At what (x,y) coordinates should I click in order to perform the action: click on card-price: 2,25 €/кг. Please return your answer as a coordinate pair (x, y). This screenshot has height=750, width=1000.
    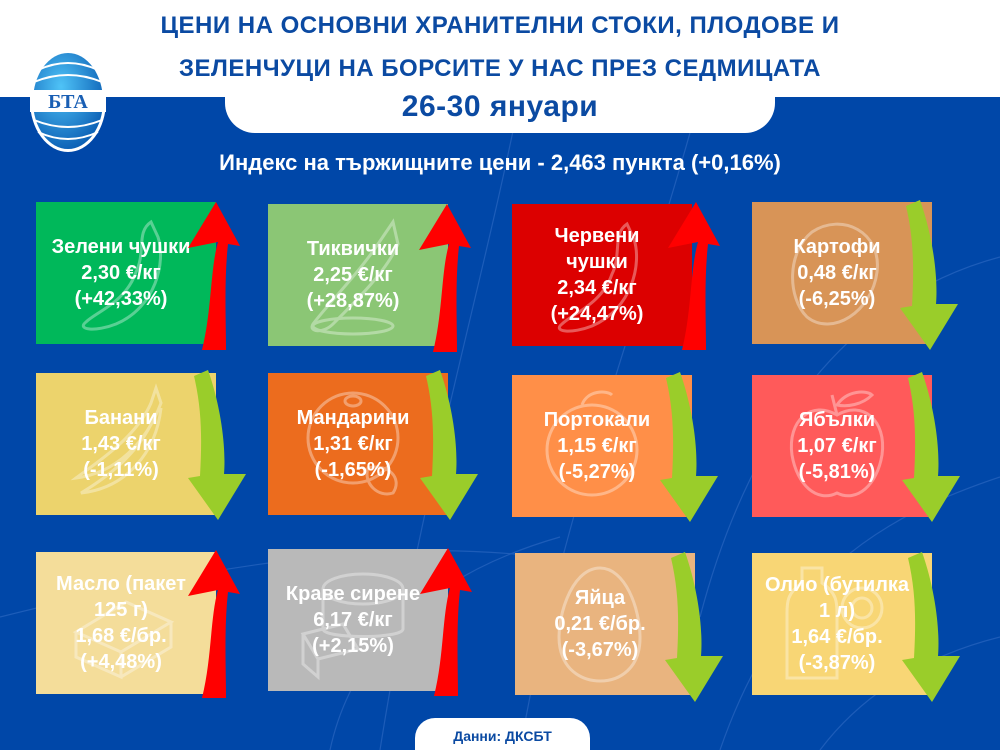
    Looking at the image, I should click on (353, 275).